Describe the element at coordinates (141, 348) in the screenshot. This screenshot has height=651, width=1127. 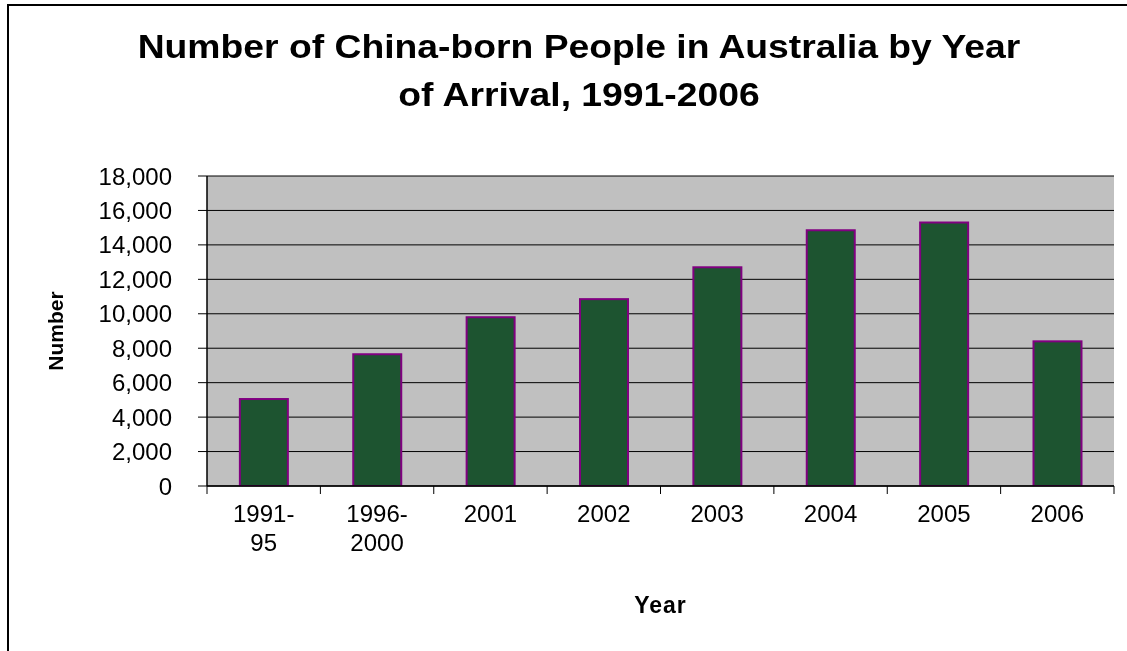
I see `y-tick-label: 8,000` at that location.